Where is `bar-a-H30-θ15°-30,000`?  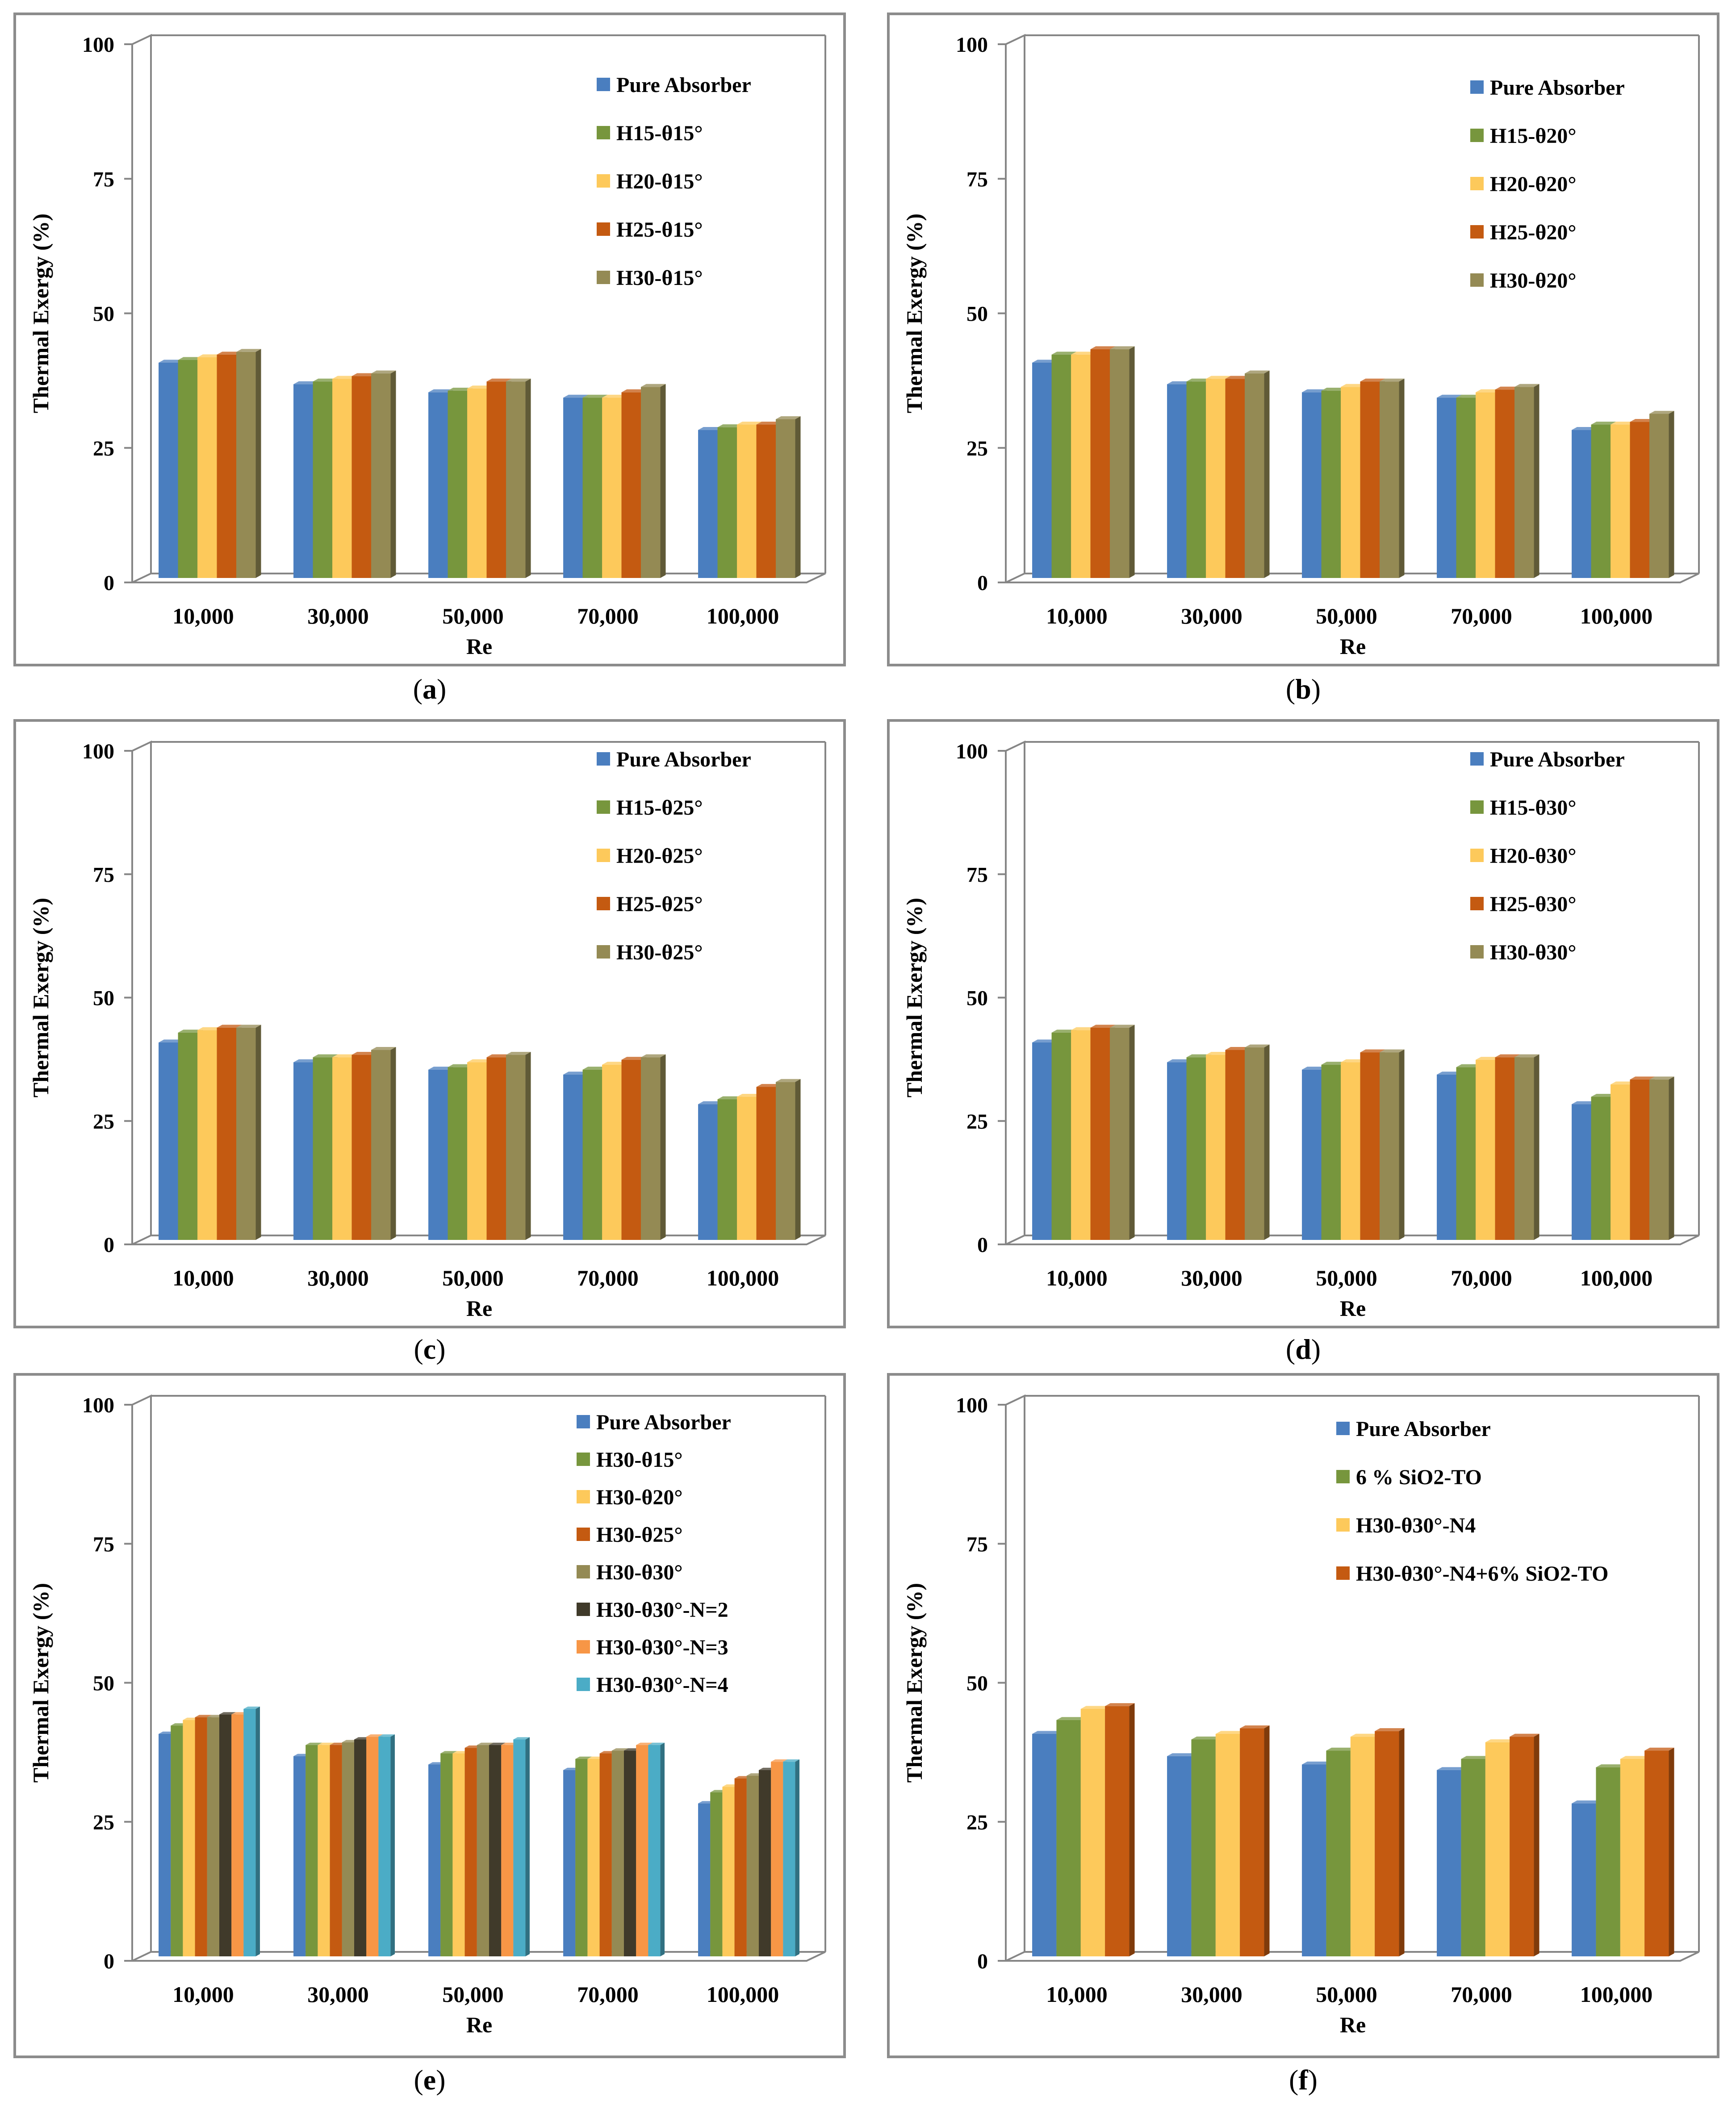 bar-a-H30-θ15°-30,000 is located at coordinates (383, 474).